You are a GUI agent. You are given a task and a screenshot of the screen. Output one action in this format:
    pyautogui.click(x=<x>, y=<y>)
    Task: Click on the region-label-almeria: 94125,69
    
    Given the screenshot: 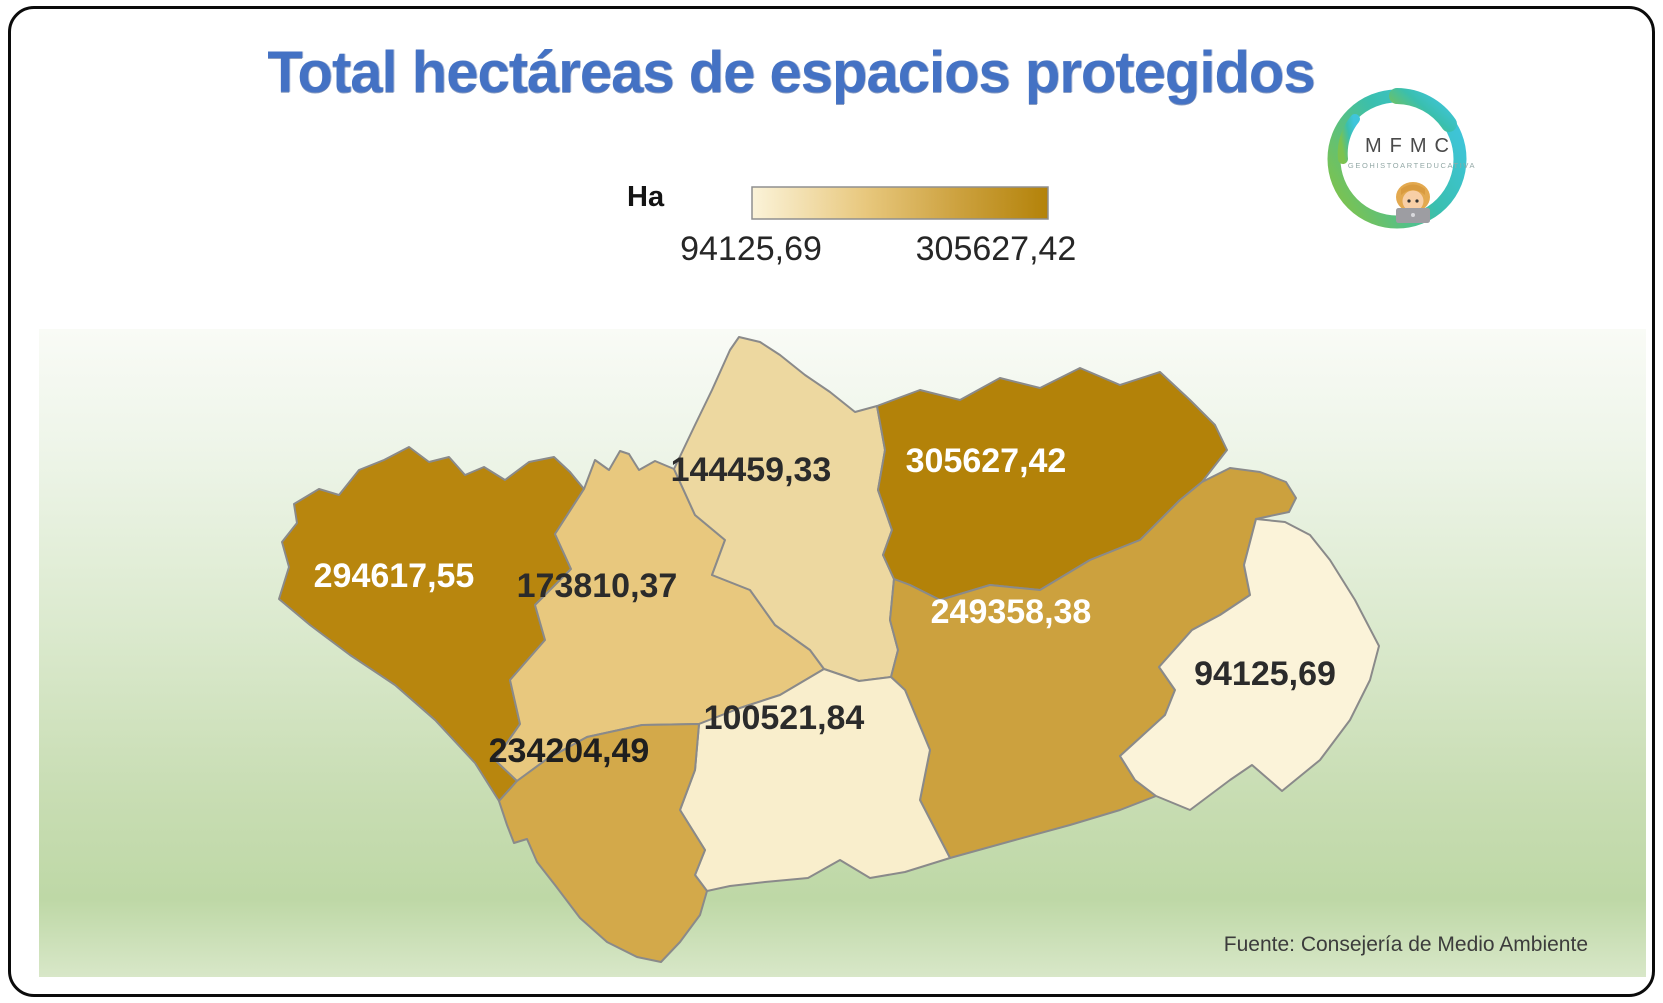 What is the action you would take?
    pyautogui.click(x=1265, y=674)
    